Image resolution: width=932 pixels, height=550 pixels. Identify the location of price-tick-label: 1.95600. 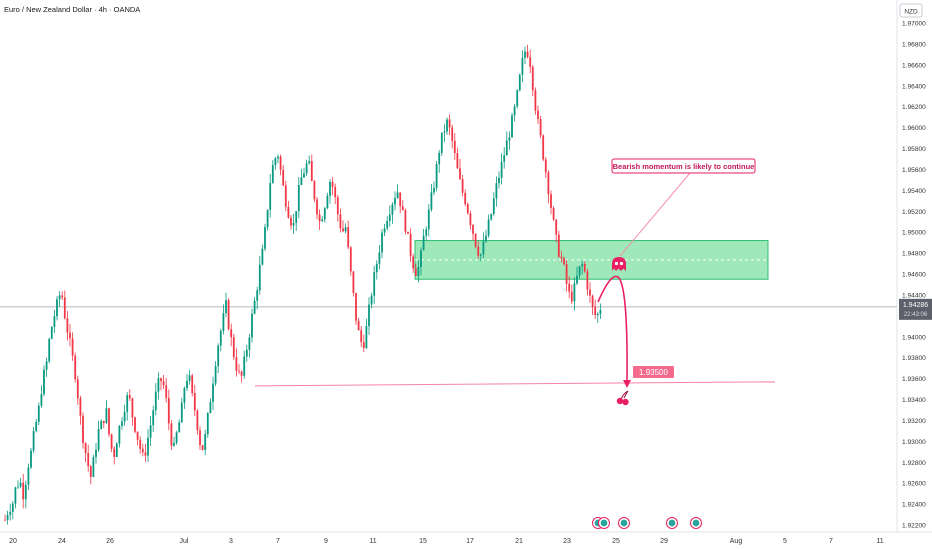
(914, 170).